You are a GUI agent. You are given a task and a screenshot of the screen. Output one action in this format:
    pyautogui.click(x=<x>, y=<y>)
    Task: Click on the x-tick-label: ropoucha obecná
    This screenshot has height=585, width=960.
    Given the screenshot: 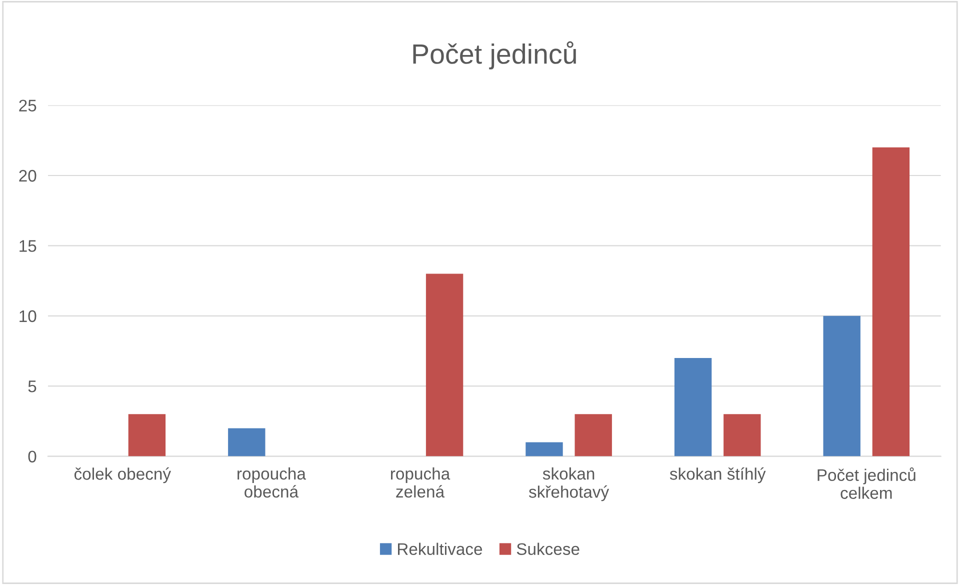 What is the action you would take?
    pyautogui.click(x=272, y=482)
    